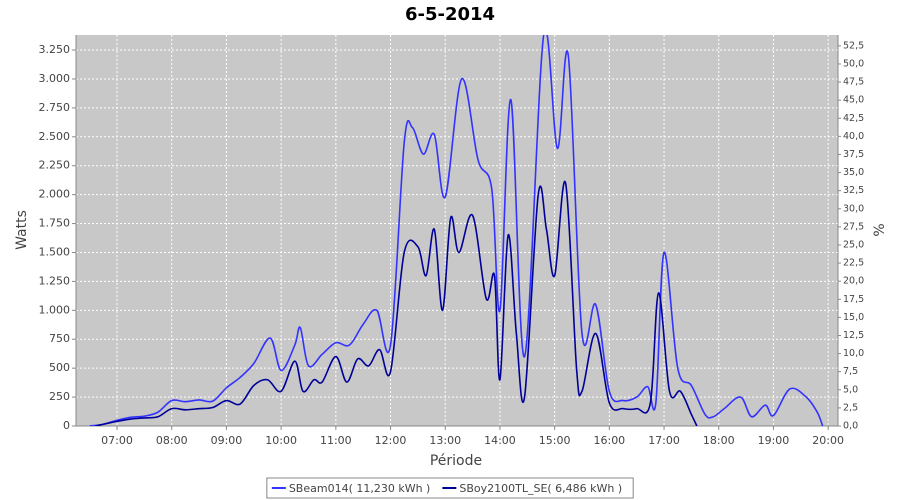 This screenshot has height=500, width=900. What do you see at coordinates (59, 367) in the screenshot?
I see `y-tick-label: 500` at bounding box center [59, 367].